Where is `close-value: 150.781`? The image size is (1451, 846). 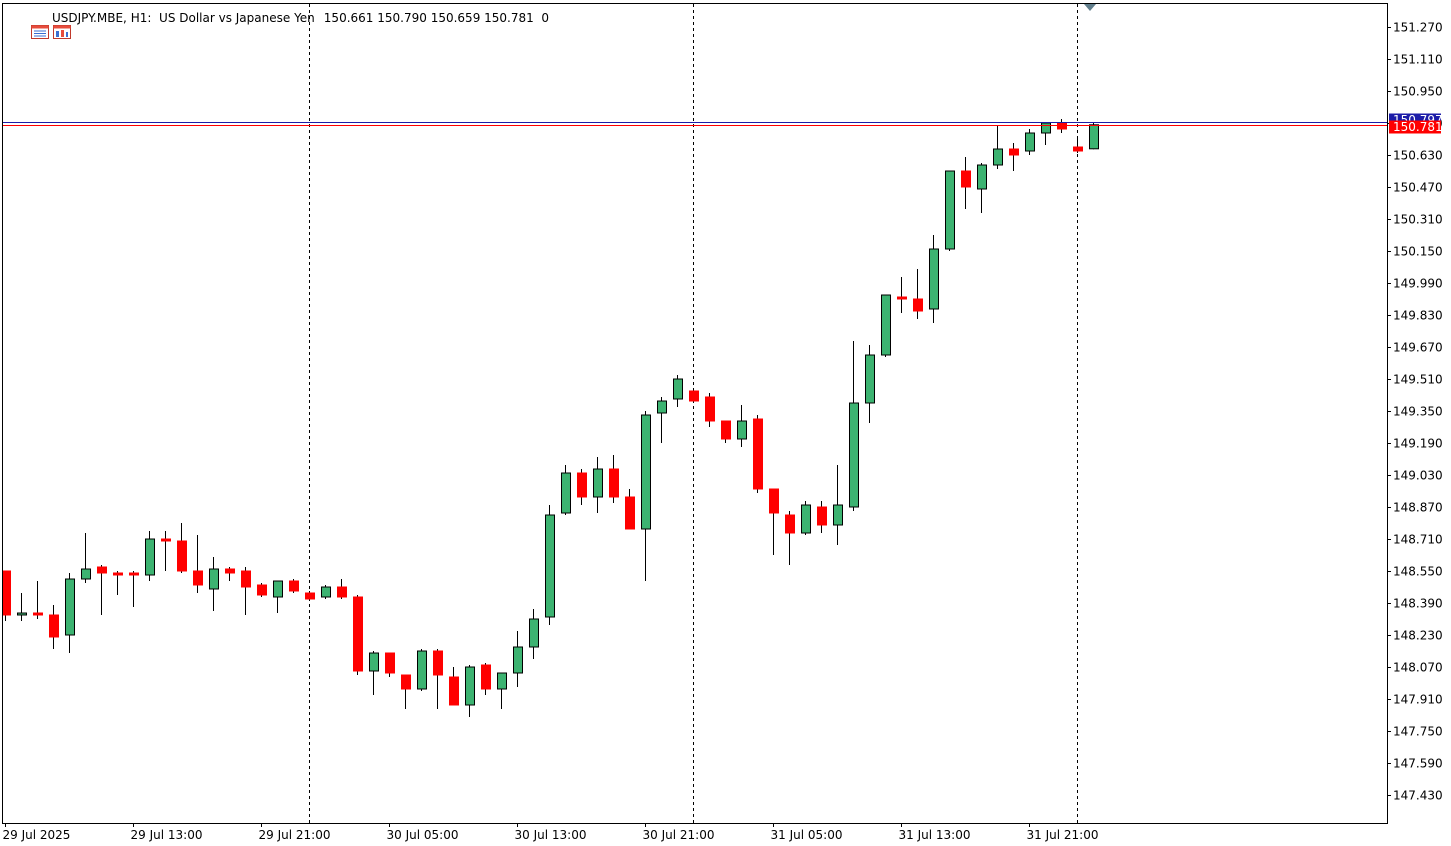
close-value: 150.781 is located at coordinates (509, 18).